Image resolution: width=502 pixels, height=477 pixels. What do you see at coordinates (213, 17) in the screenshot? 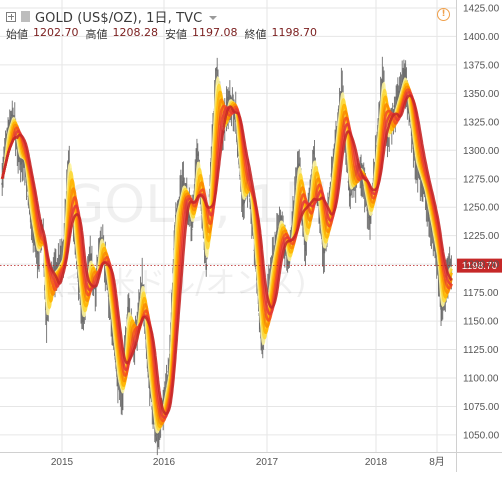
I see `chevron-down-icon` at bounding box center [213, 17].